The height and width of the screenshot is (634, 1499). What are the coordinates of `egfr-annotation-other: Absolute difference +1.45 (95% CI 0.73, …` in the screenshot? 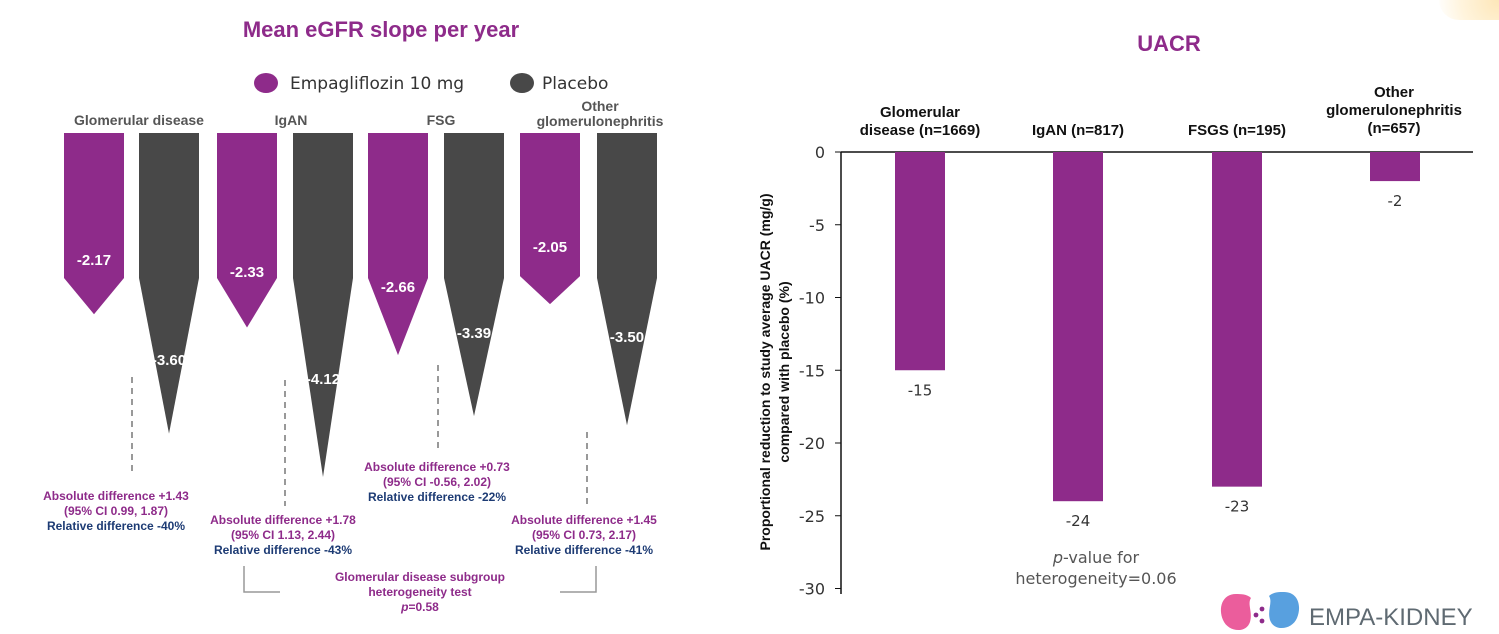 It's located at (584, 535).